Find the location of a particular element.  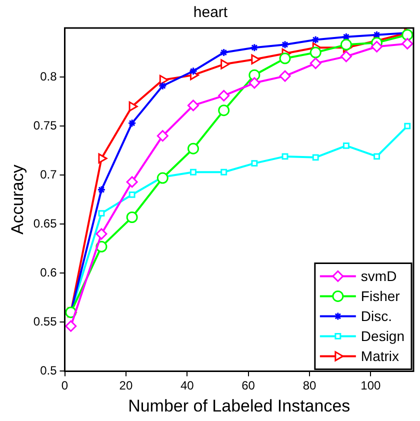

chart-title: heart is located at coordinates (210, 13).